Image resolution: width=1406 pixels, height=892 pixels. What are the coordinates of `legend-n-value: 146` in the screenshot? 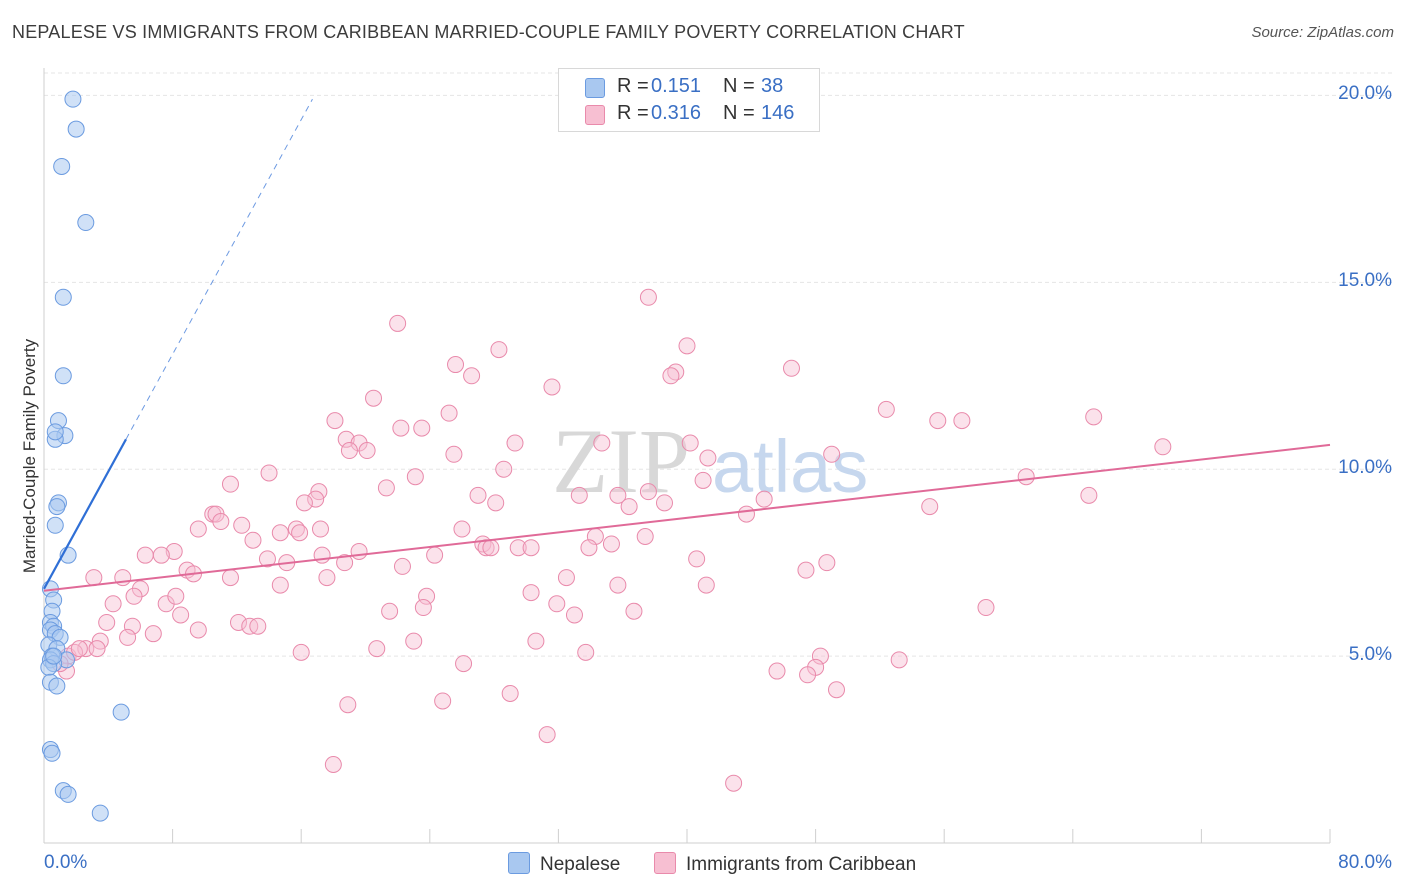 It's located at (778, 113).